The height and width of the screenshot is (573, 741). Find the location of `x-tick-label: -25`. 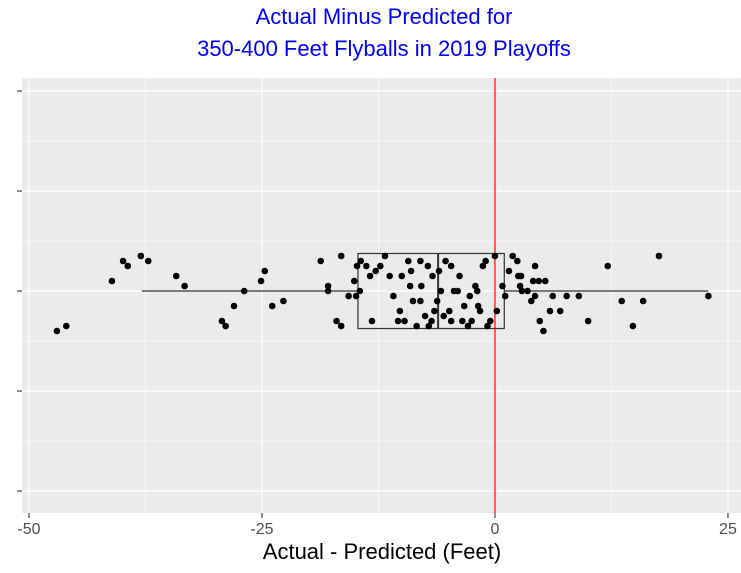

x-tick-label: -25 is located at coordinates (261, 529).